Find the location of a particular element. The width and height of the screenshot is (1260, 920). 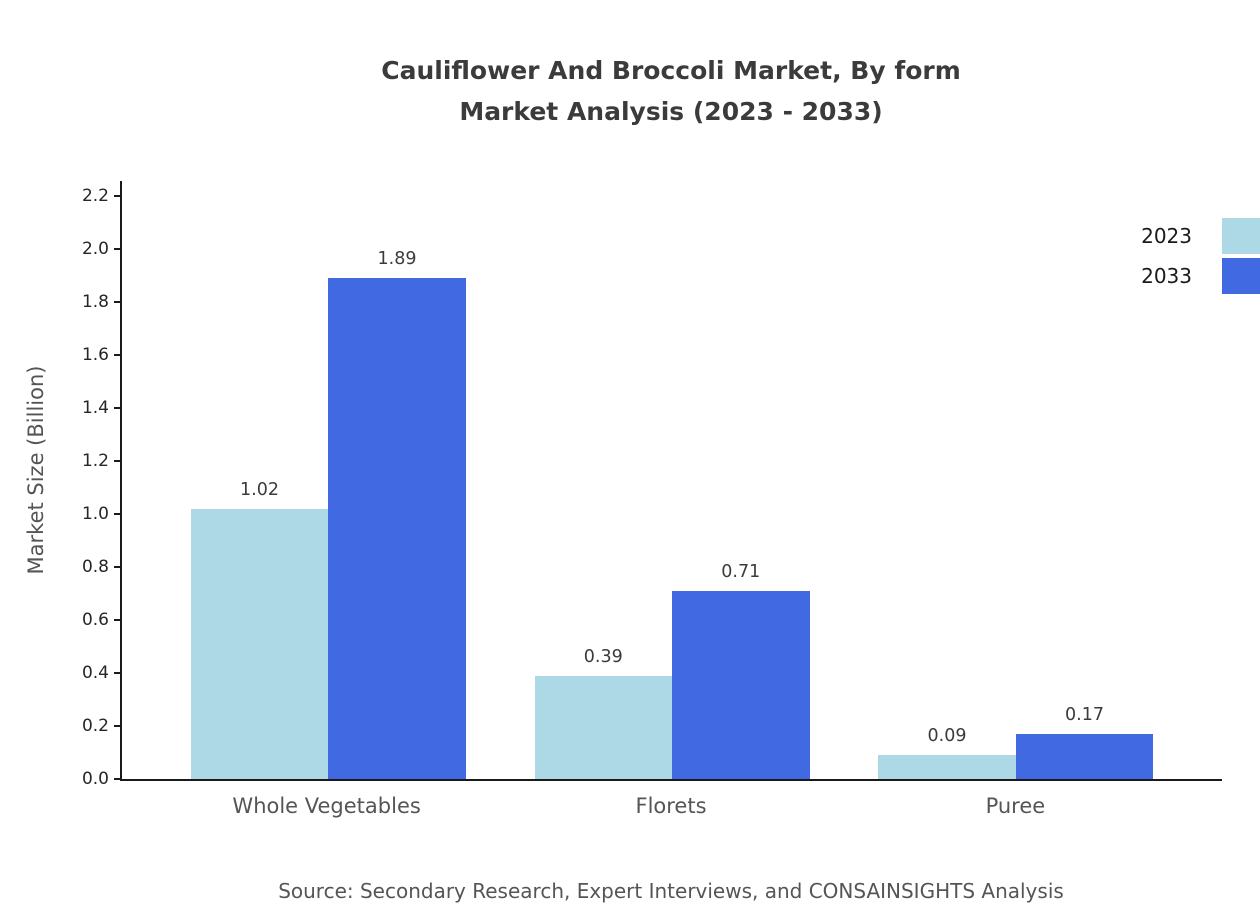

bar-value-label: 1.02 is located at coordinates (259, 489).